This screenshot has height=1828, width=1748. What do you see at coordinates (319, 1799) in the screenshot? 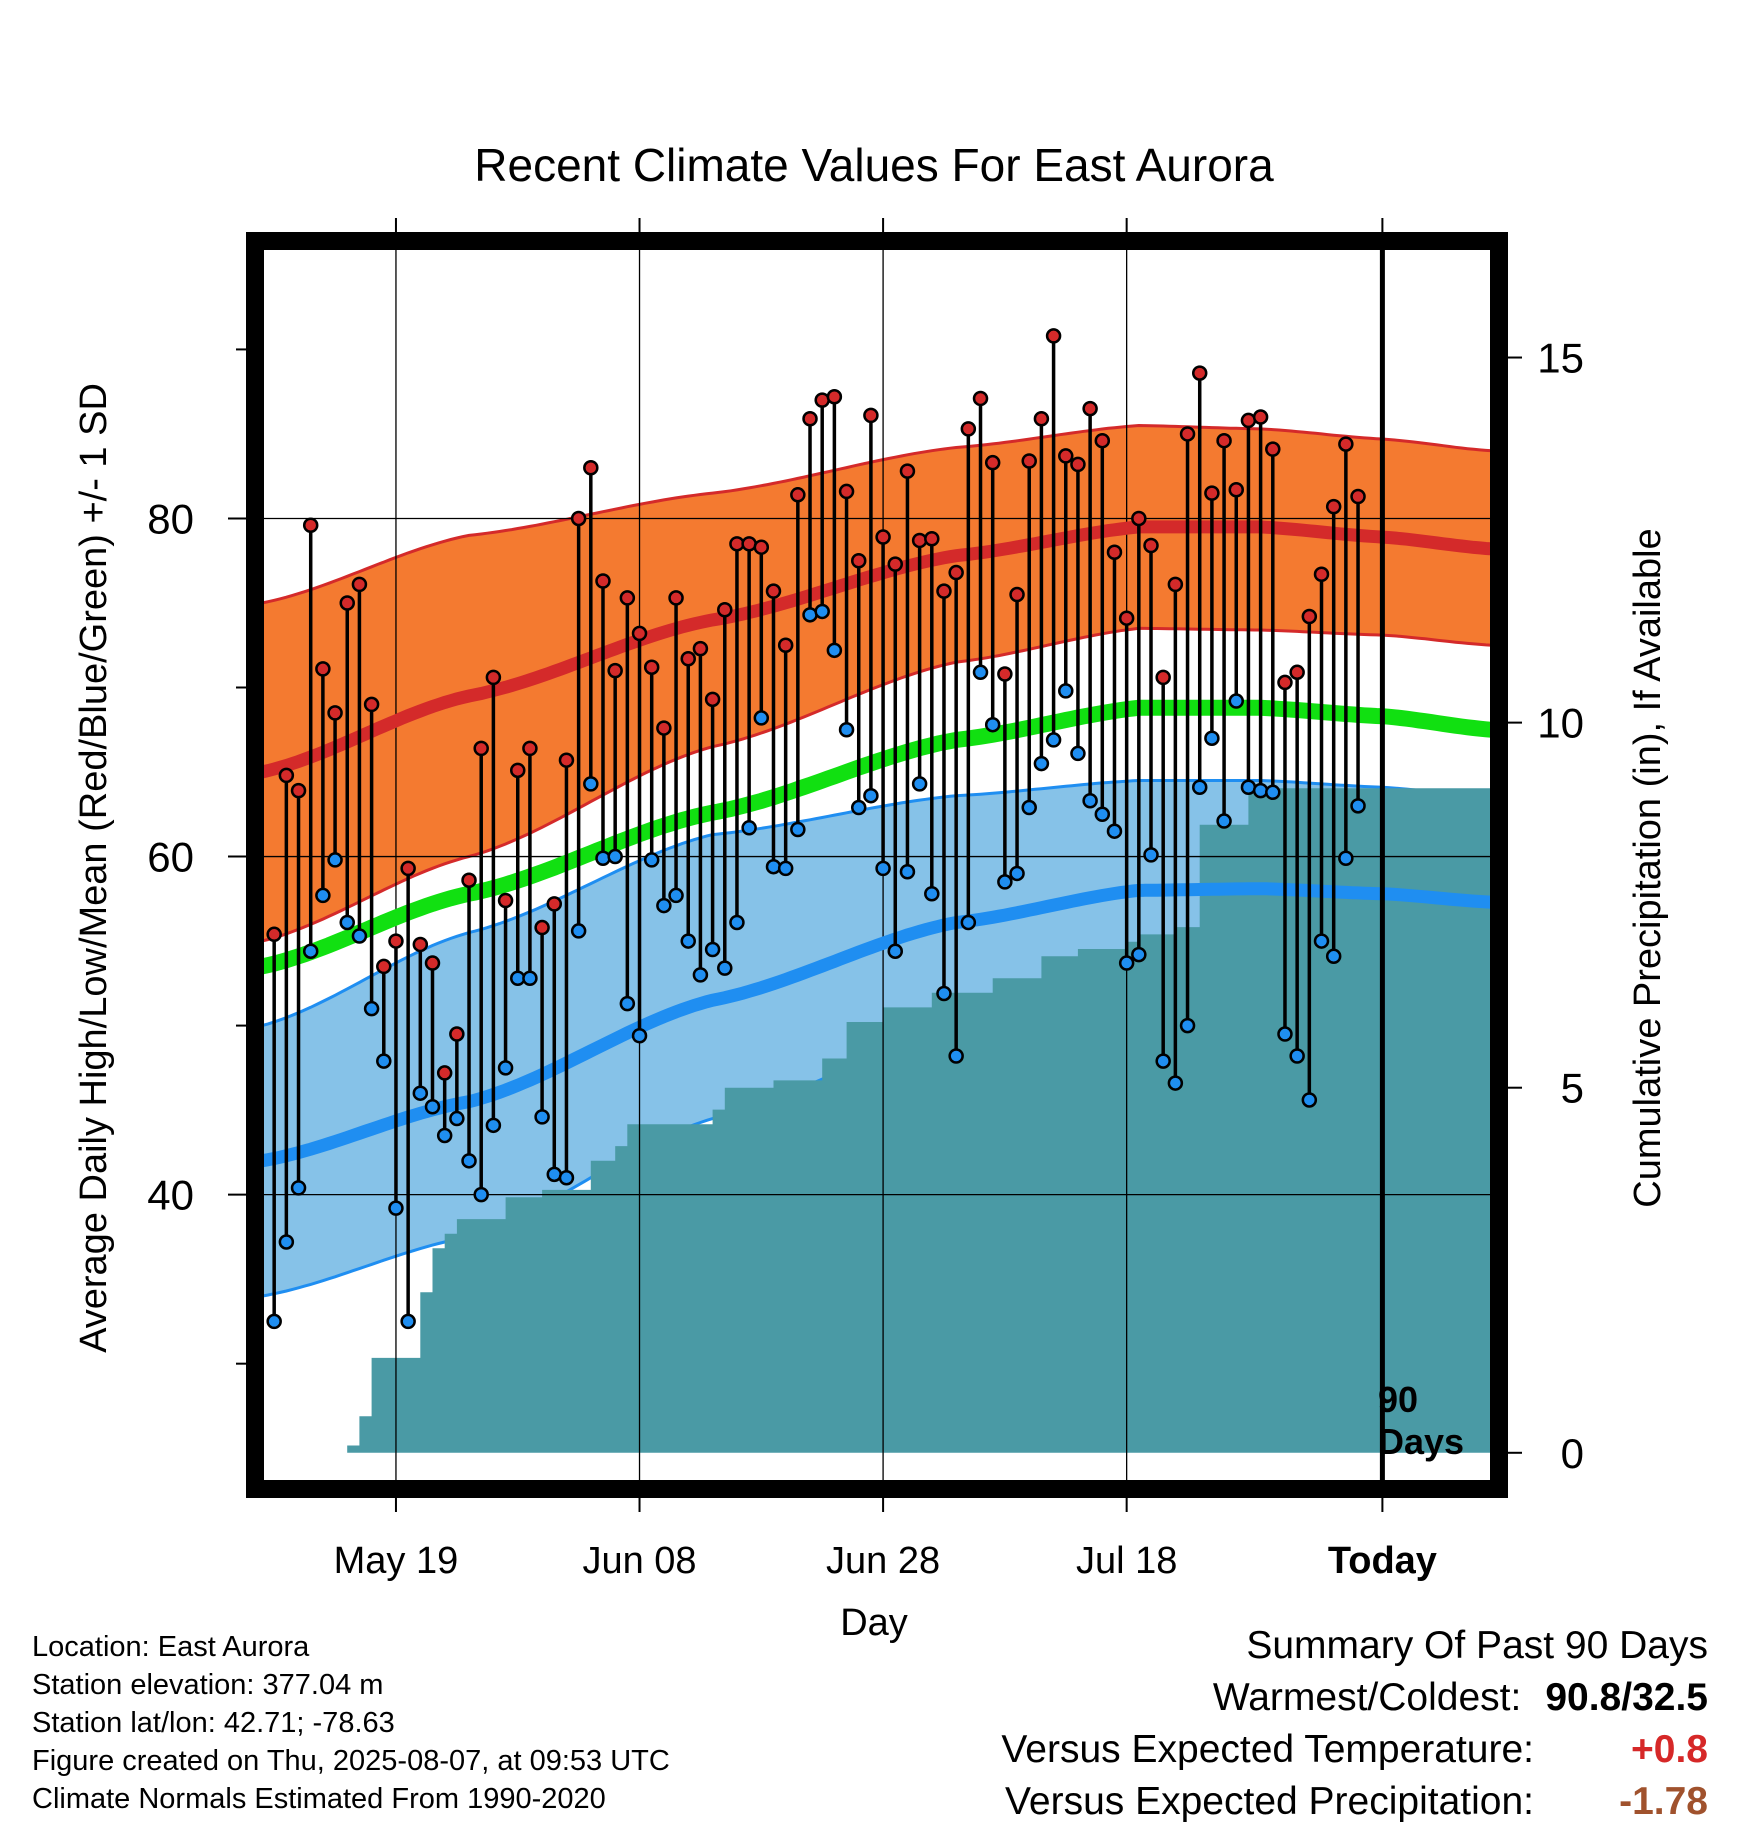
I see `normals-text: Climate Normals Estimated From 1990-2020` at bounding box center [319, 1799].